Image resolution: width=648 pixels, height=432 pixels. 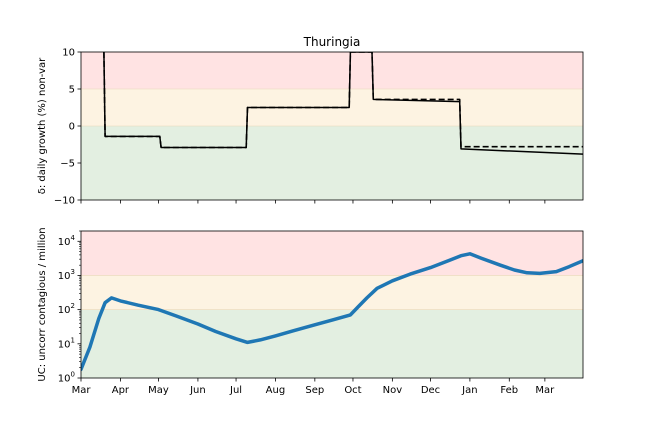 I want to click on y-tick-label: 10⁴, so click(x=67, y=241).